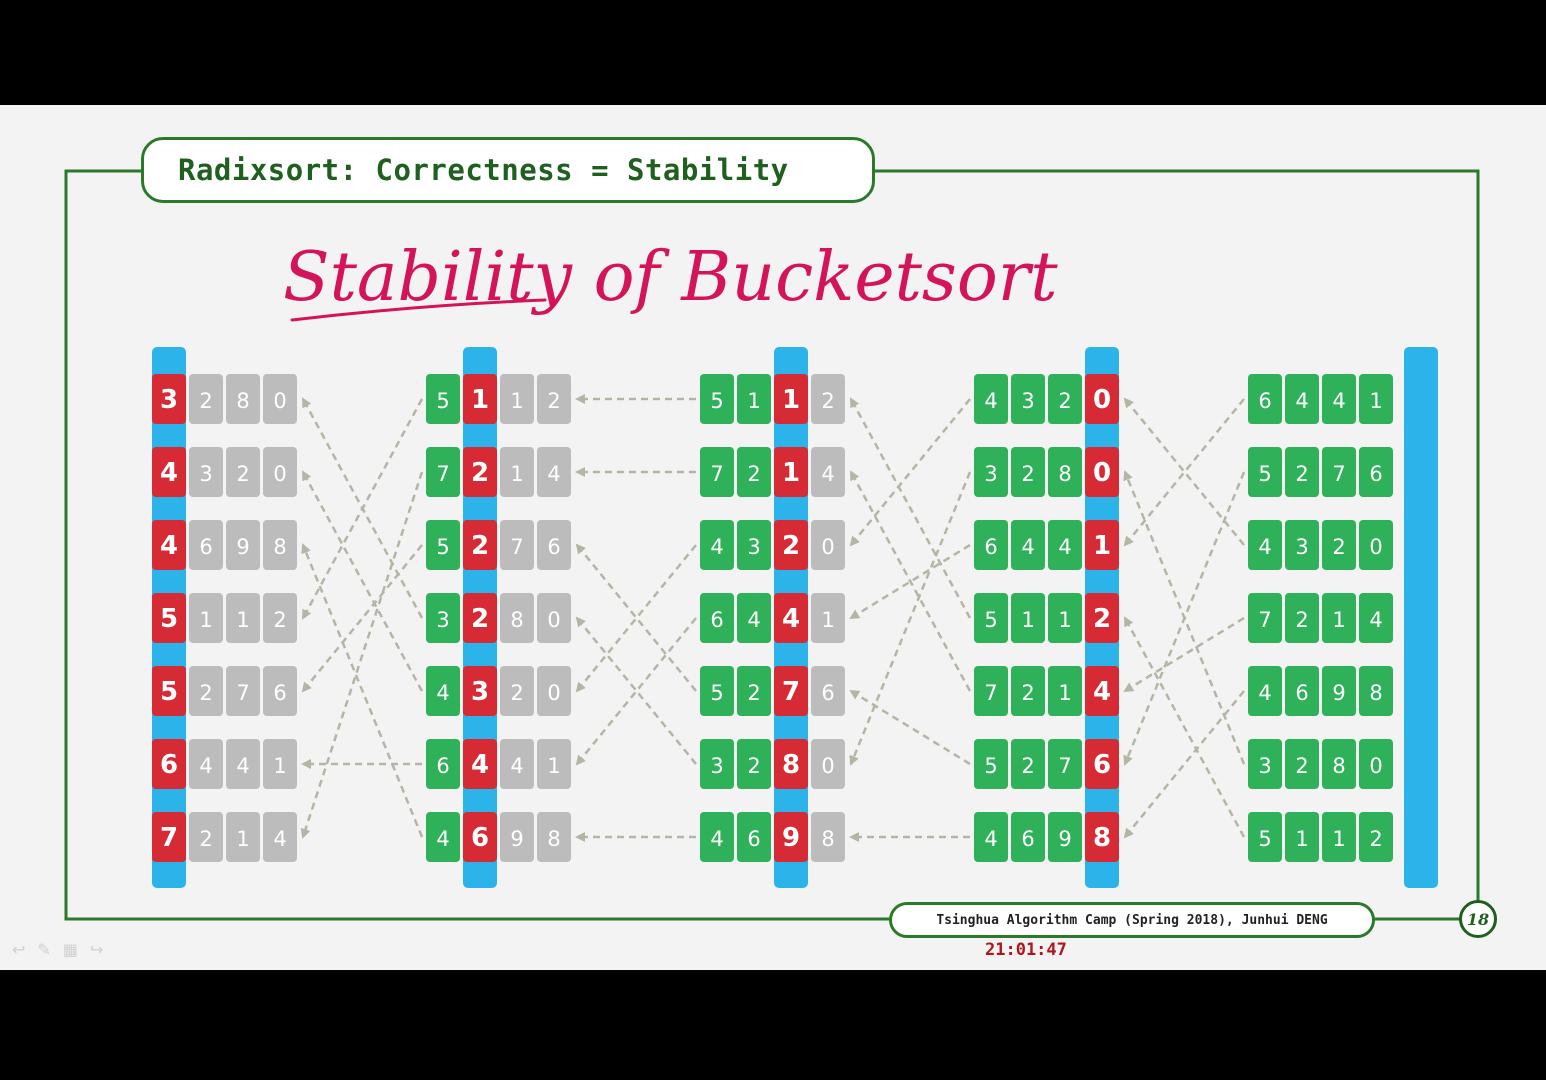  What do you see at coordinates (19, 949) in the screenshot?
I see `undo-icon: ↩` at bounding box center [19, 949].